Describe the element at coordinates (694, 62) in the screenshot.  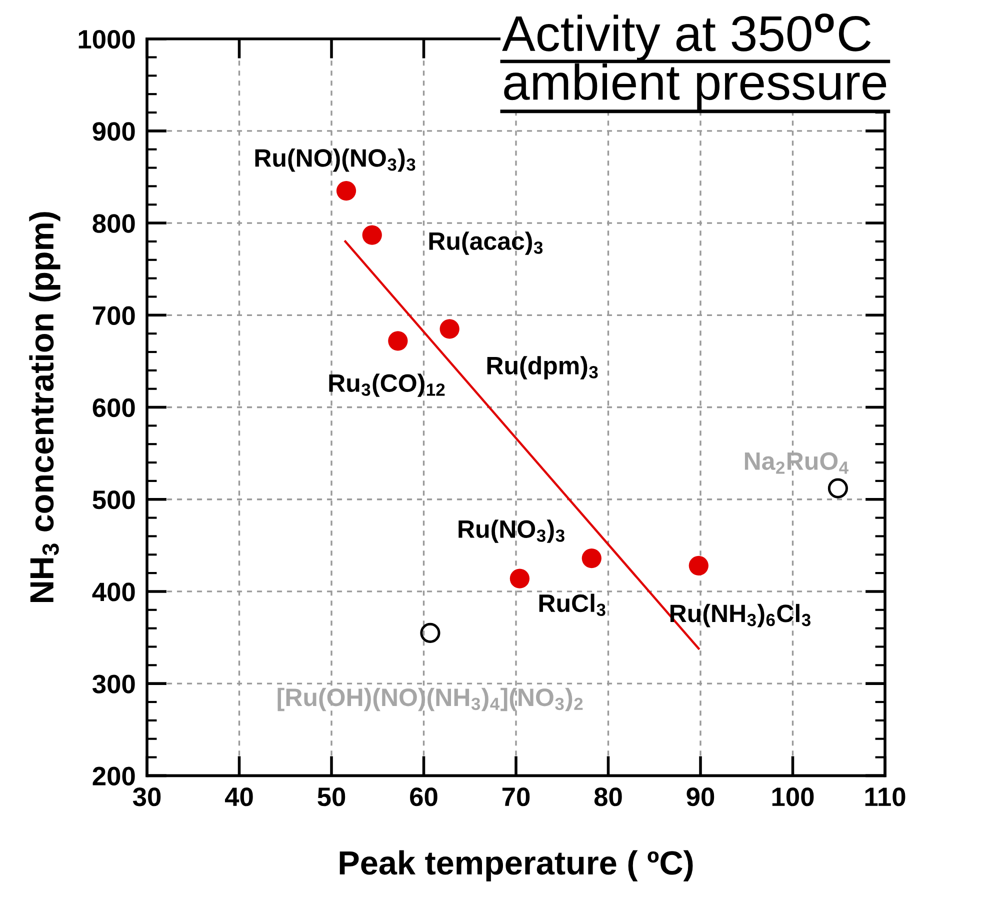
I see `chart-title: Activity at 350$^{o}$C ambient pressure` at that location.